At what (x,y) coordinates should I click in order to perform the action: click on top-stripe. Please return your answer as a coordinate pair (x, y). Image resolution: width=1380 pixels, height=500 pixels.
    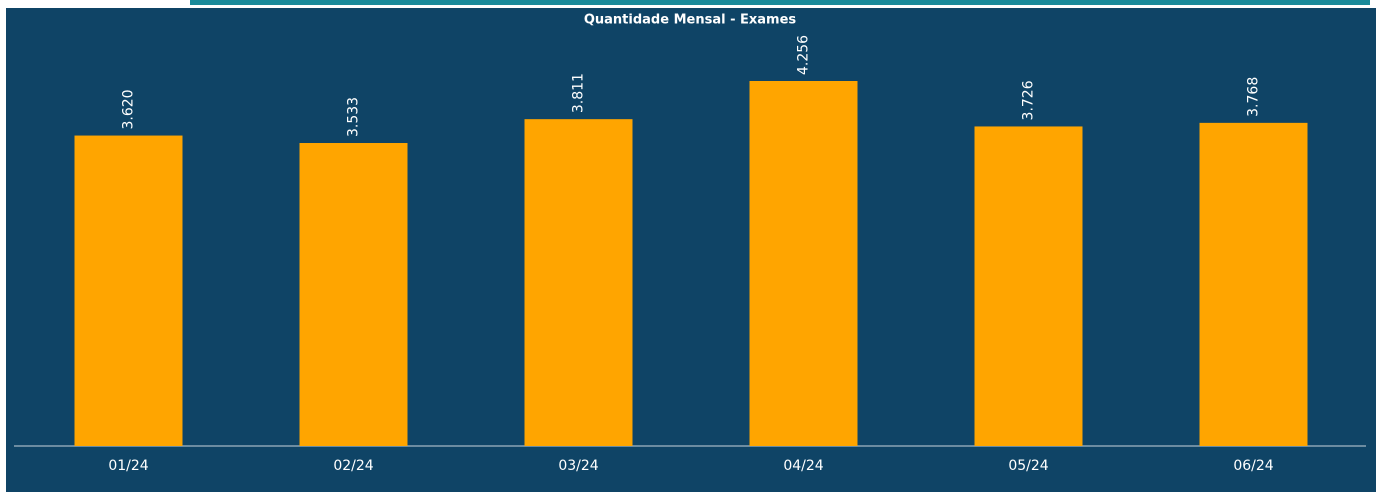
    Looking at the image, I should click on (780, 2).